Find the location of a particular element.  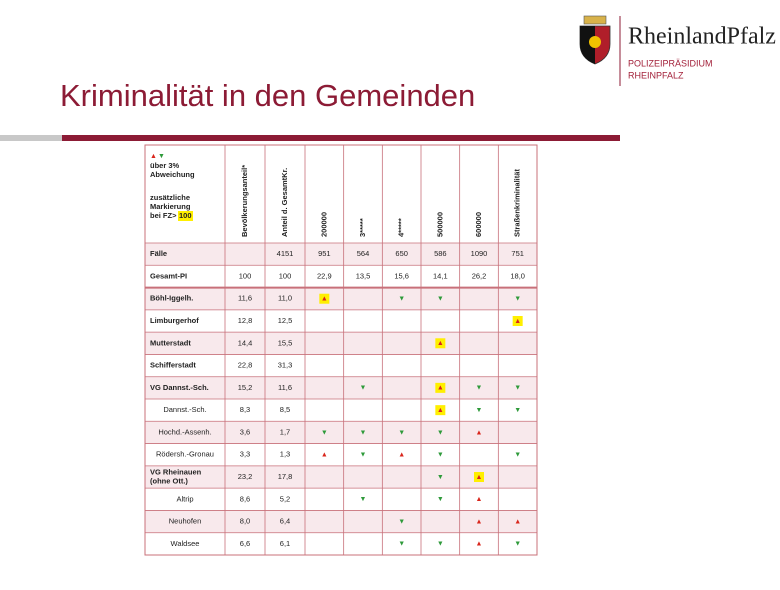

cell-value: 650 is located at coordinates (401, 253).